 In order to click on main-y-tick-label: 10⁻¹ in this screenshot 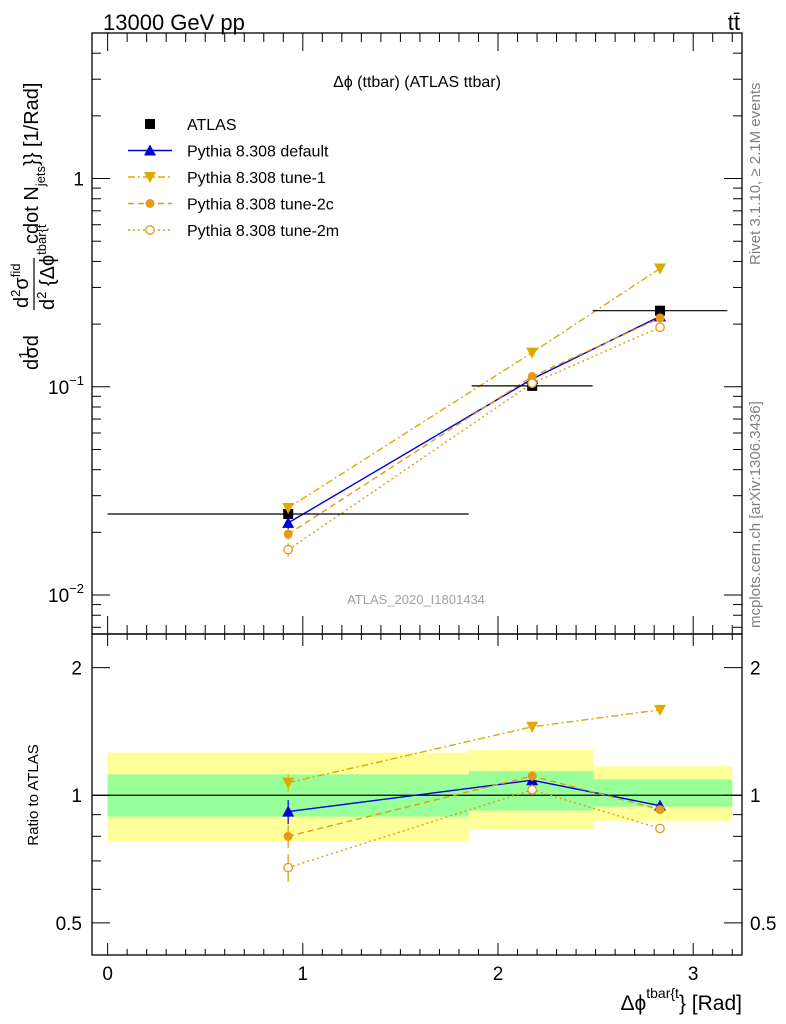, I will do `click(66, 386)`.